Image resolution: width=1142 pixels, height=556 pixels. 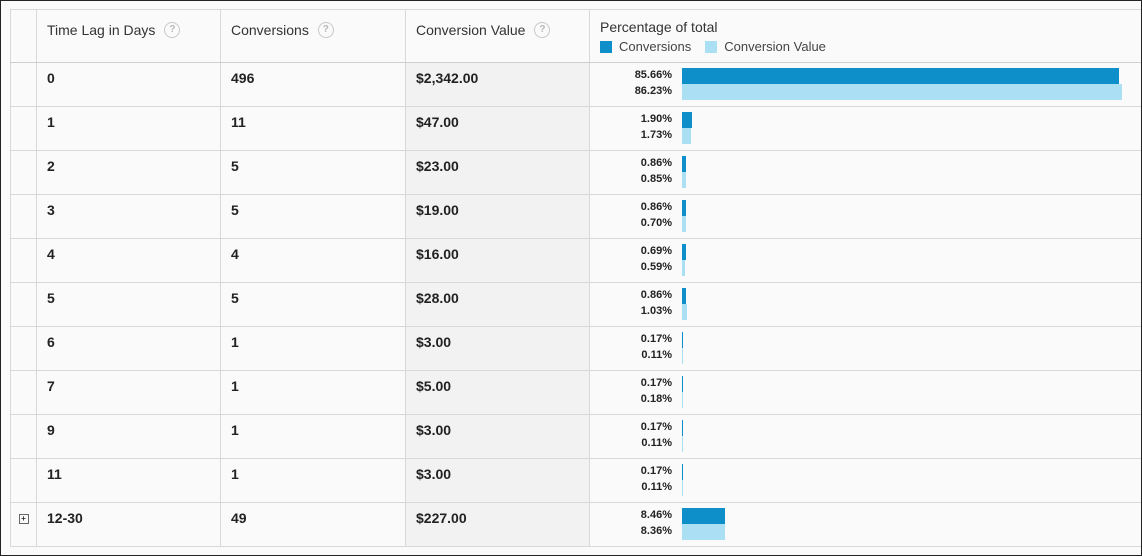 What do you see at coordinates (865, 260) in the screenshot?
I see `percentage-cell: 0.69% 0.59%` at bounding box center [865, 260].